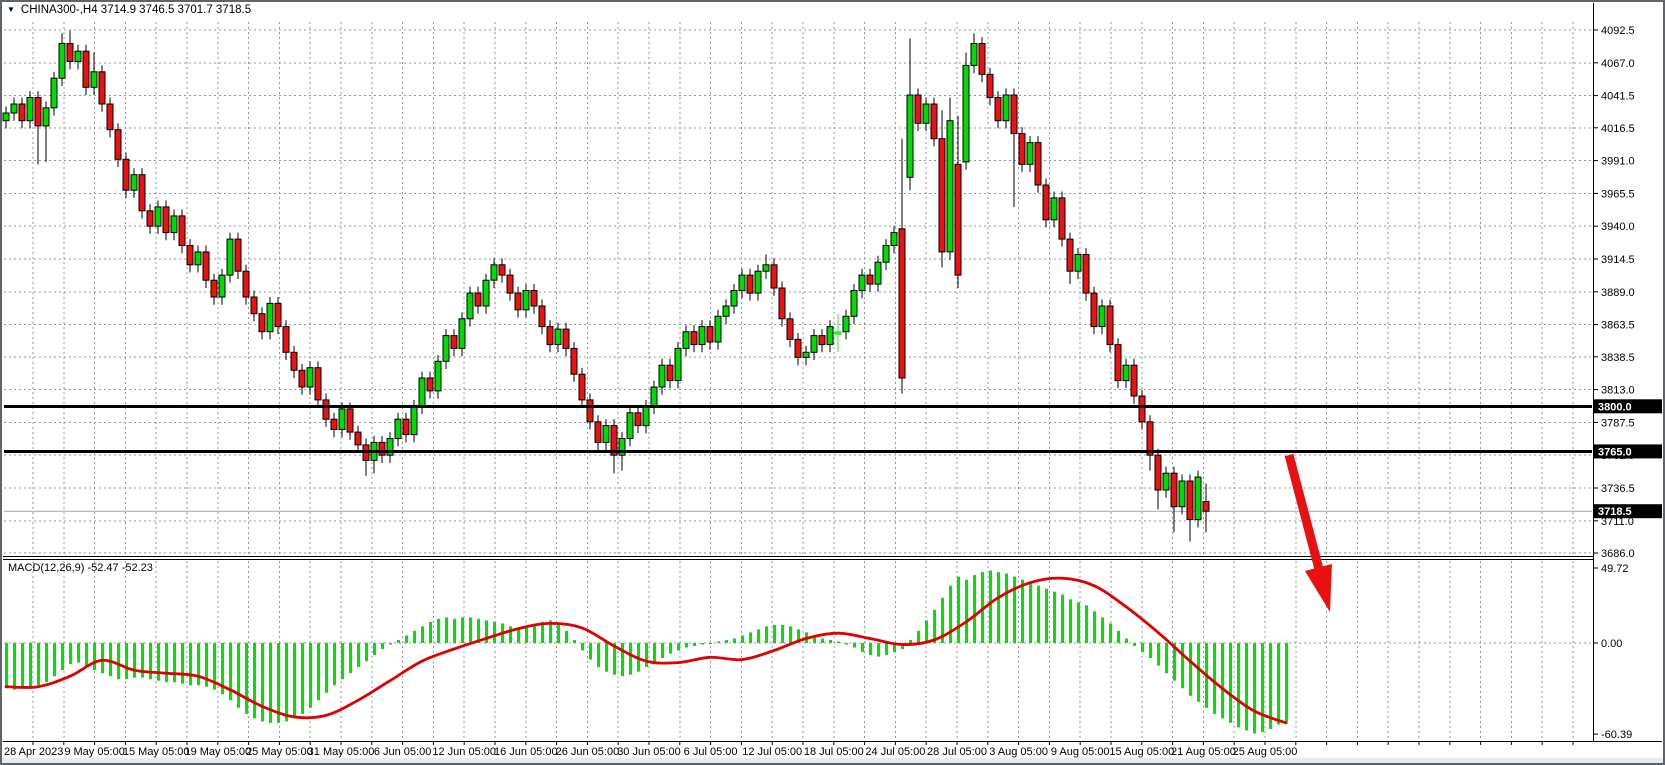 The image size is (1665, 765). Describe the element at coordinates (1615, 452) in the screenshot. I see `svg-text: 3765.0` at that location.